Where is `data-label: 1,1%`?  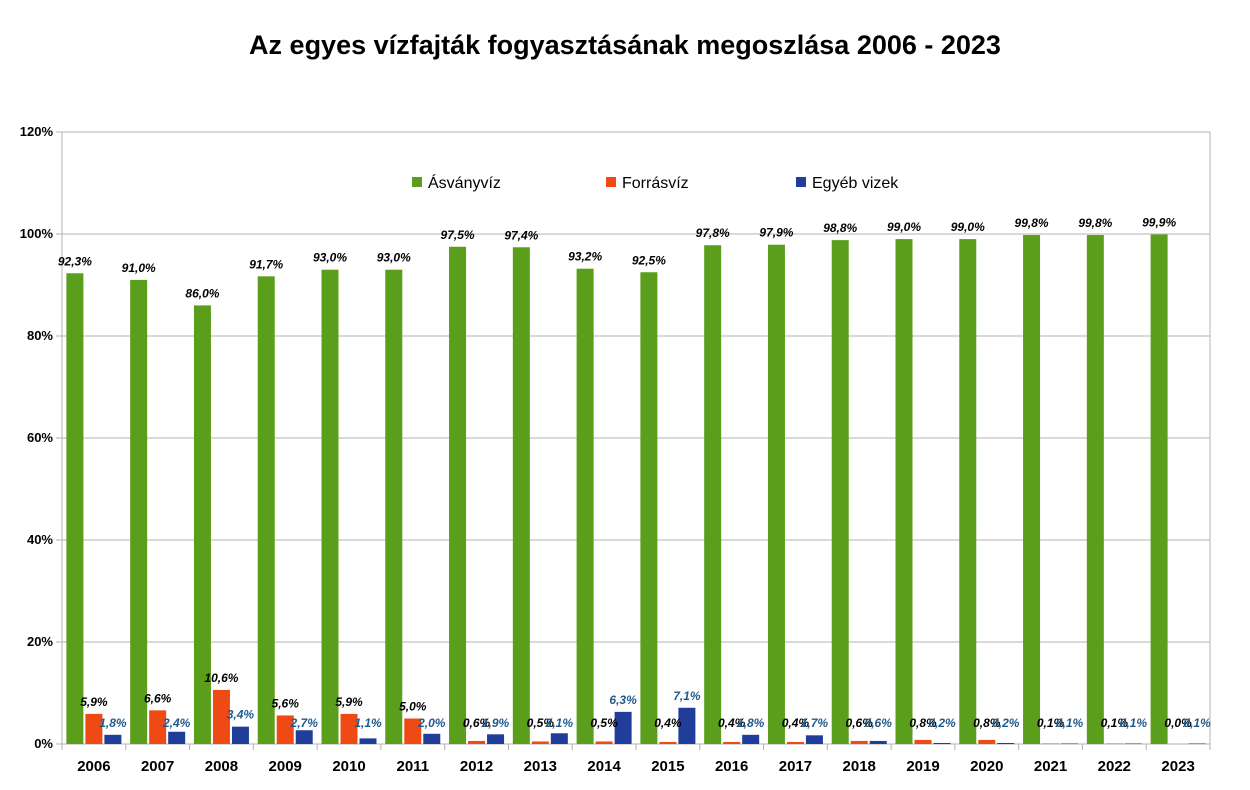 data-label: 1,1% is located at coordinates (368, 723).